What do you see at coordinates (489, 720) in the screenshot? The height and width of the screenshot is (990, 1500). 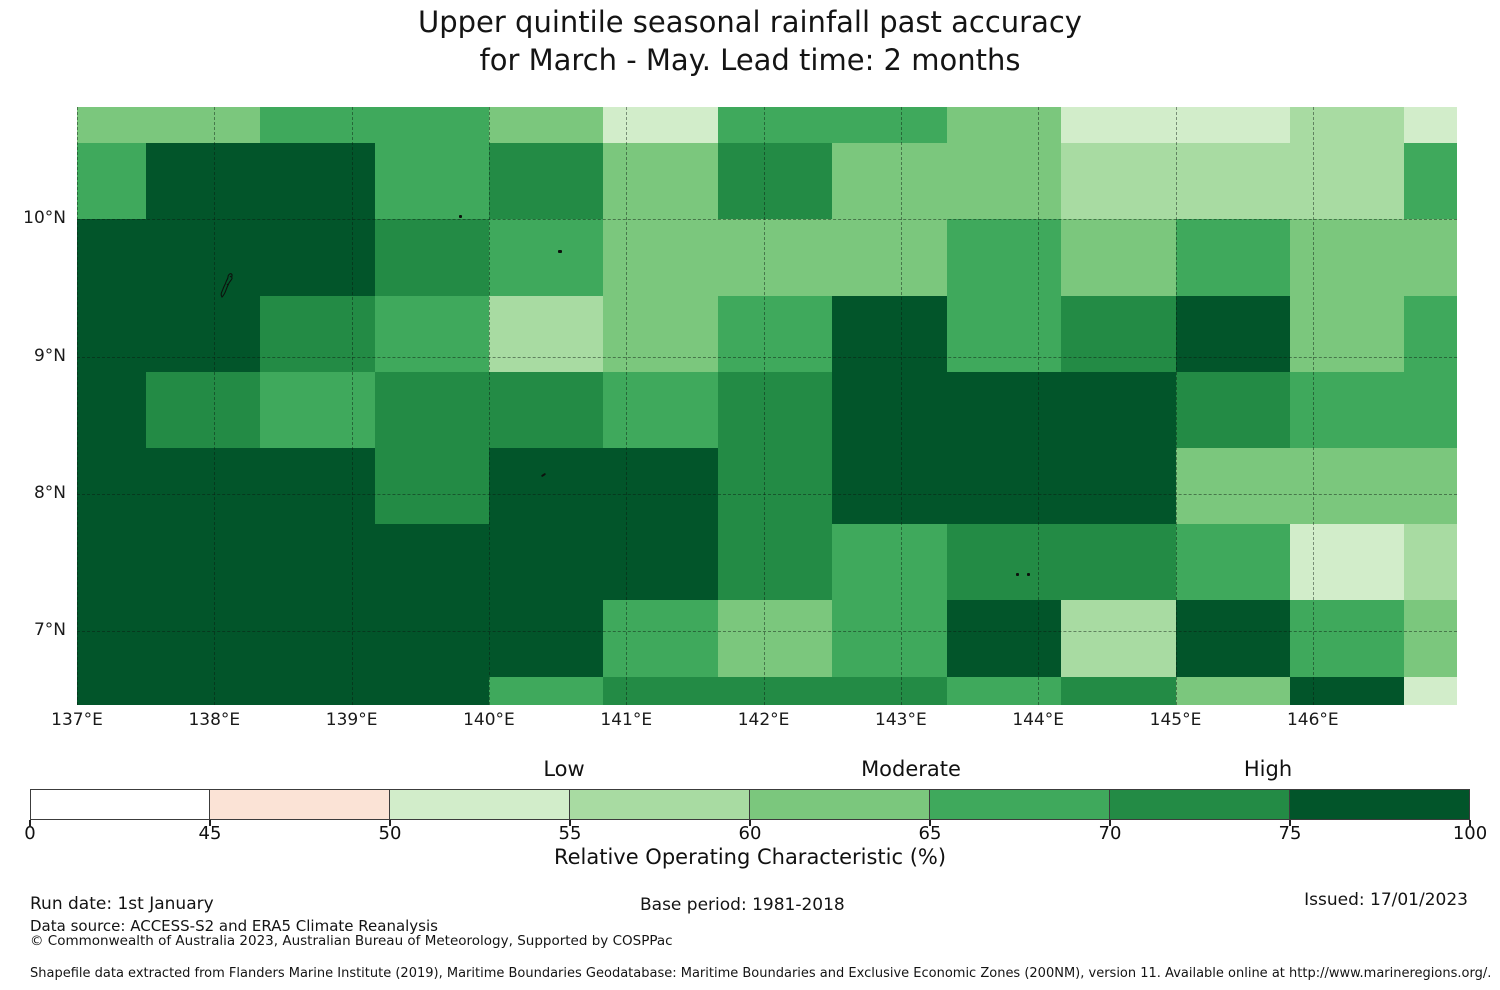 I see `x-tick-label: 140°E` at bounding box center [489, 720].